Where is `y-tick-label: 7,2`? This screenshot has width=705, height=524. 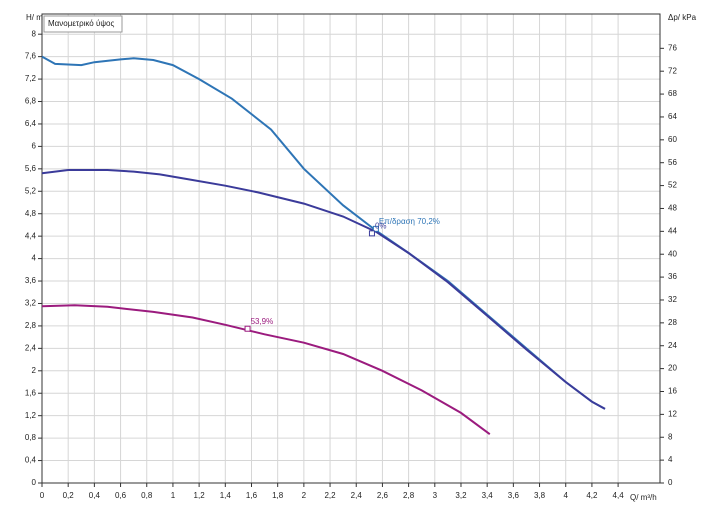 y-tick-label: 7,2 is located at coordinates (31, 78).